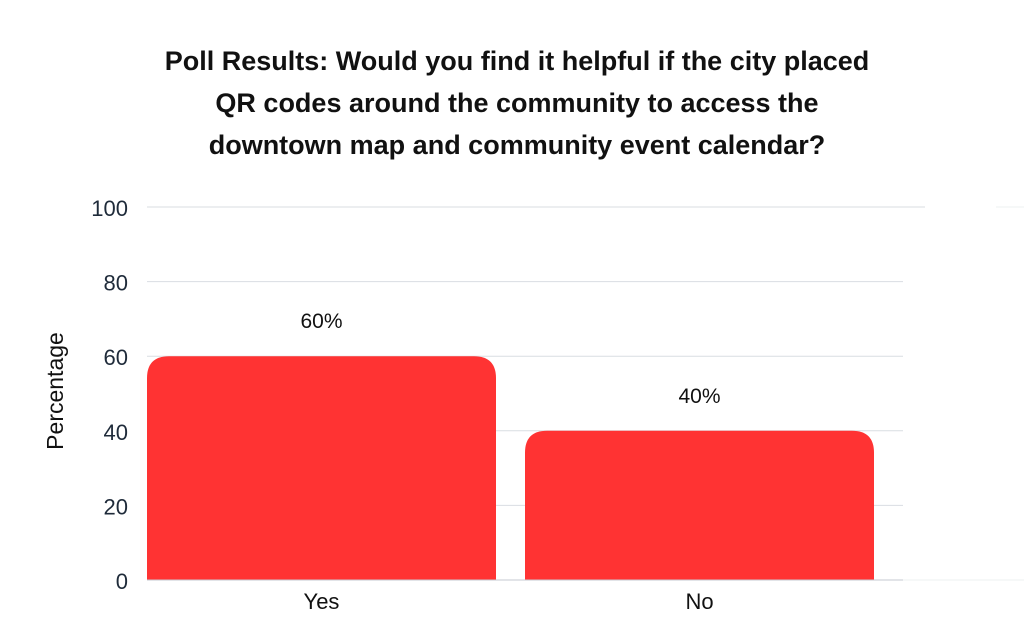 This screenshot has height=638, width=1024. I want to click on x-tick-label: No, so click(699, 601).